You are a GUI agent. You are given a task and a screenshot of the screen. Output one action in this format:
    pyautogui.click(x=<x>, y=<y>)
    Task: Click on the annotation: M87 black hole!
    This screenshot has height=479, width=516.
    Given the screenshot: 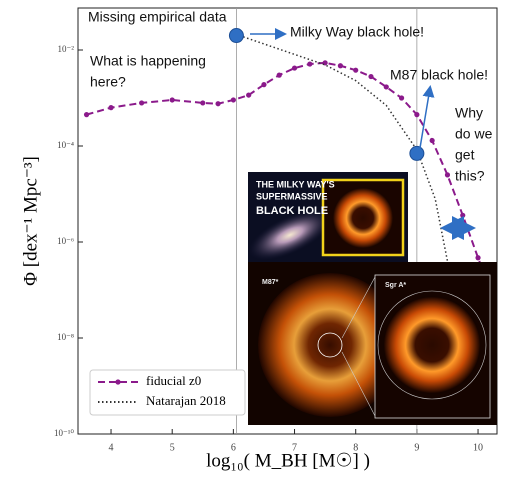 What is the action you would take?
    pyautogui.click(x=439, y=75)
    